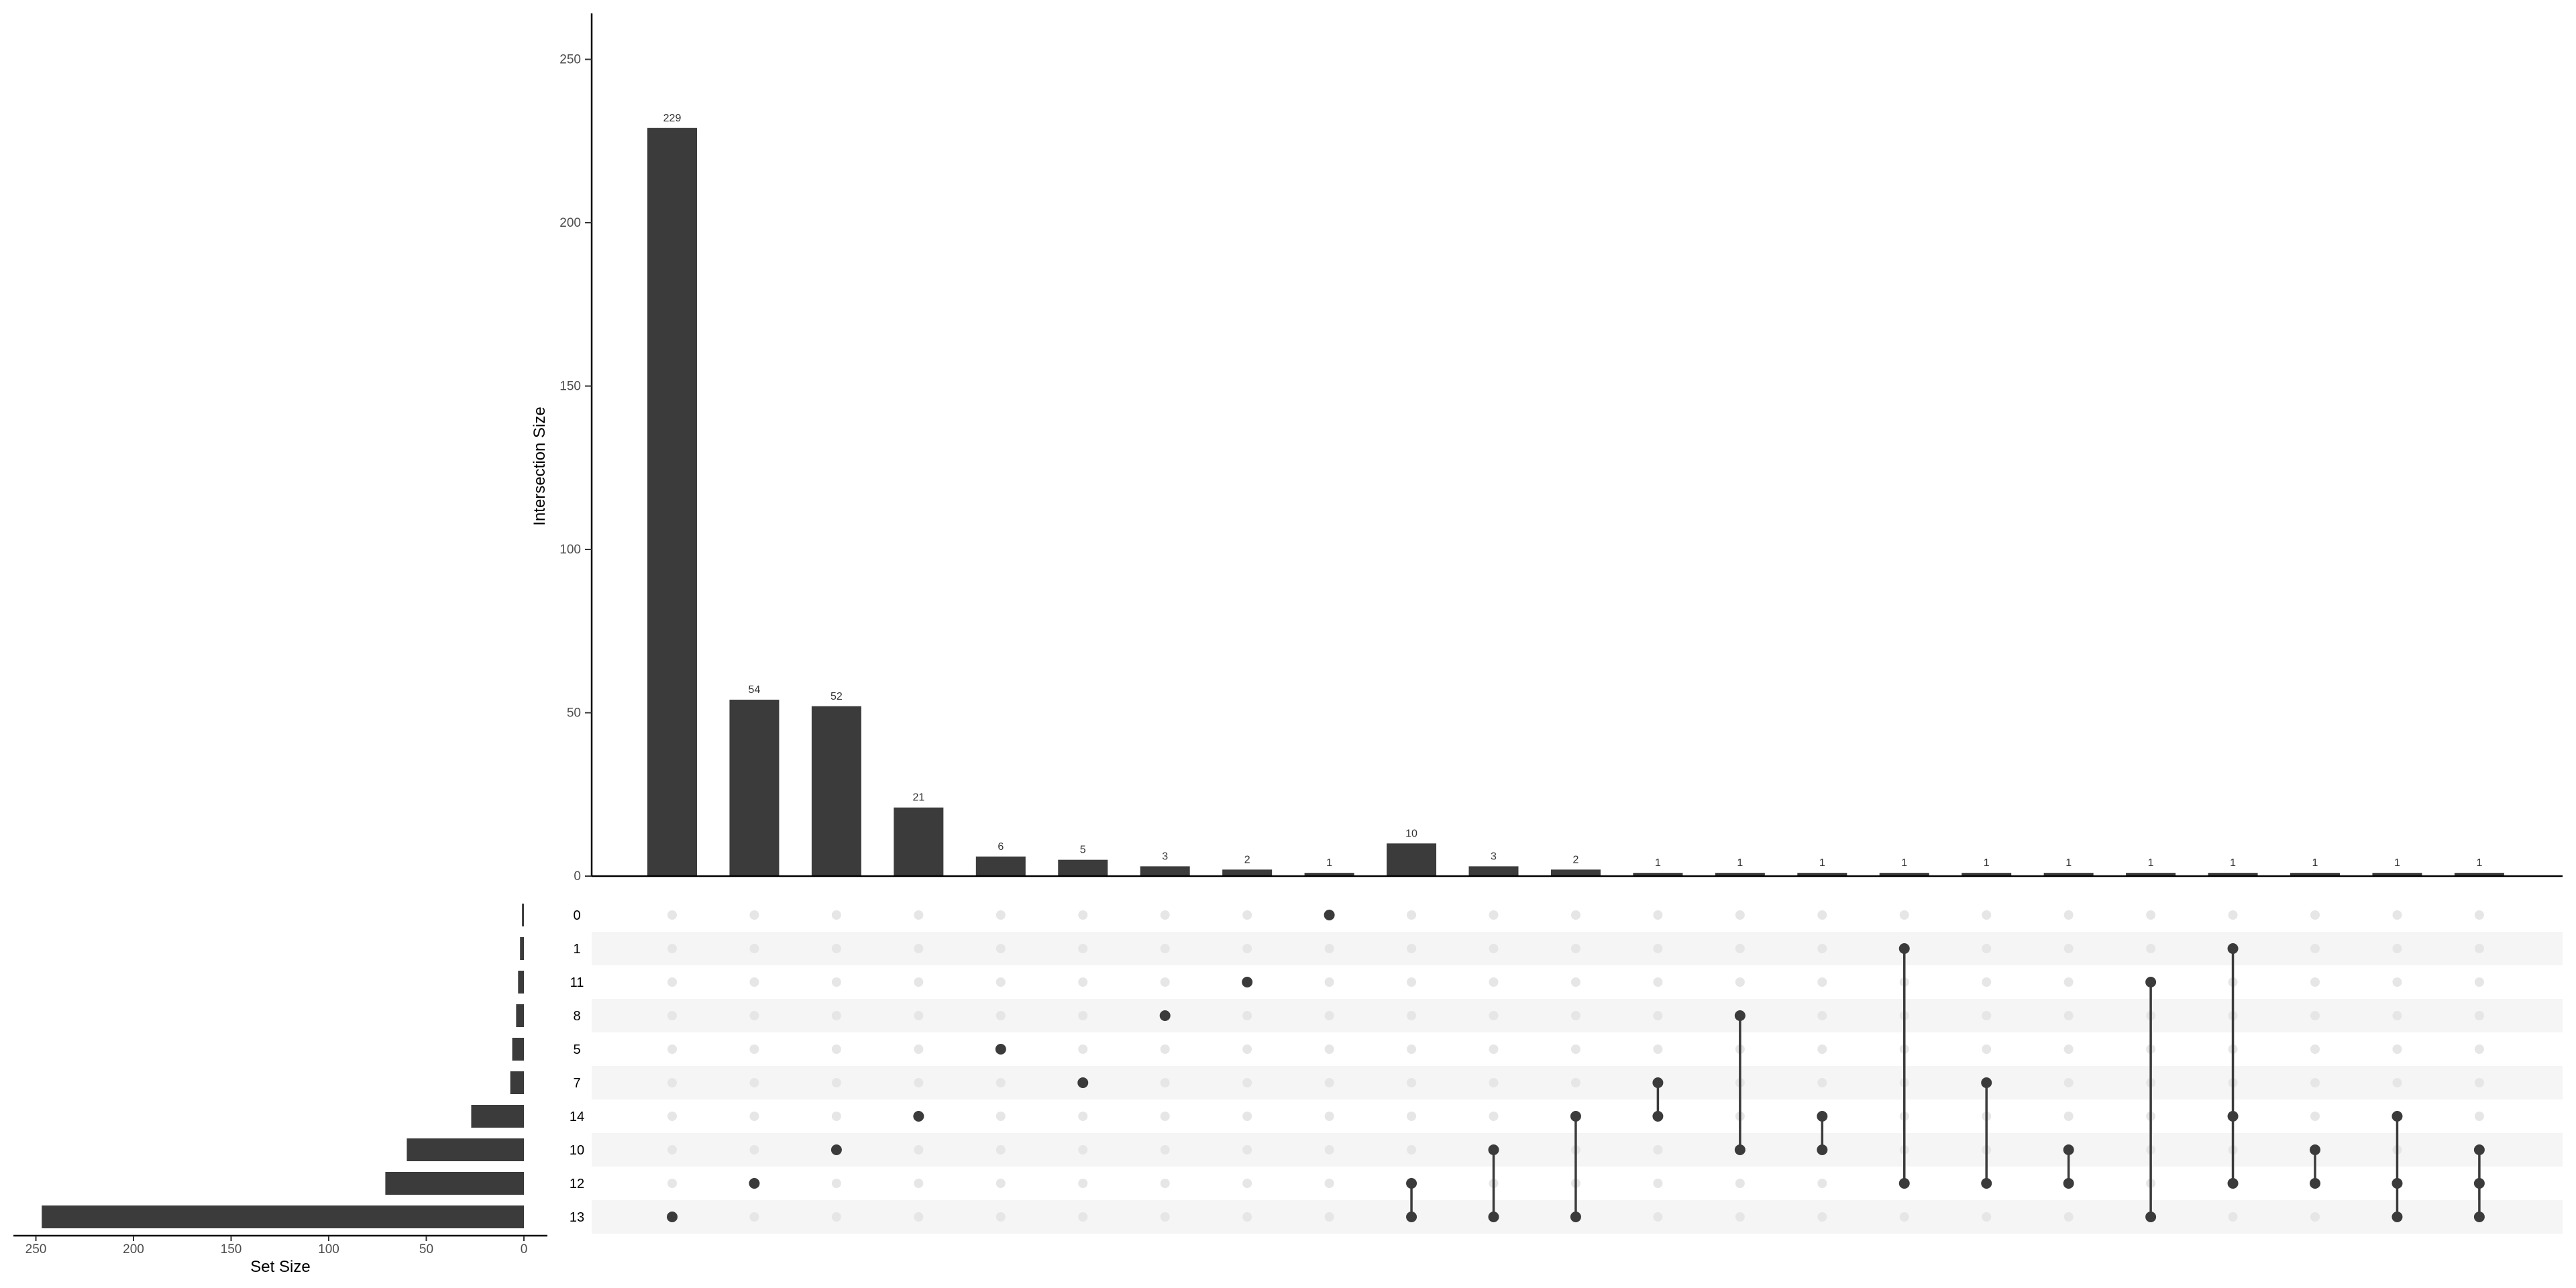 Image resolution: width=2576 pixels, height=1288 pixels. What do you see at coordinates (576, 949) in the screenshot?
I see `set-label: 1` at bounding box center [576, 949].